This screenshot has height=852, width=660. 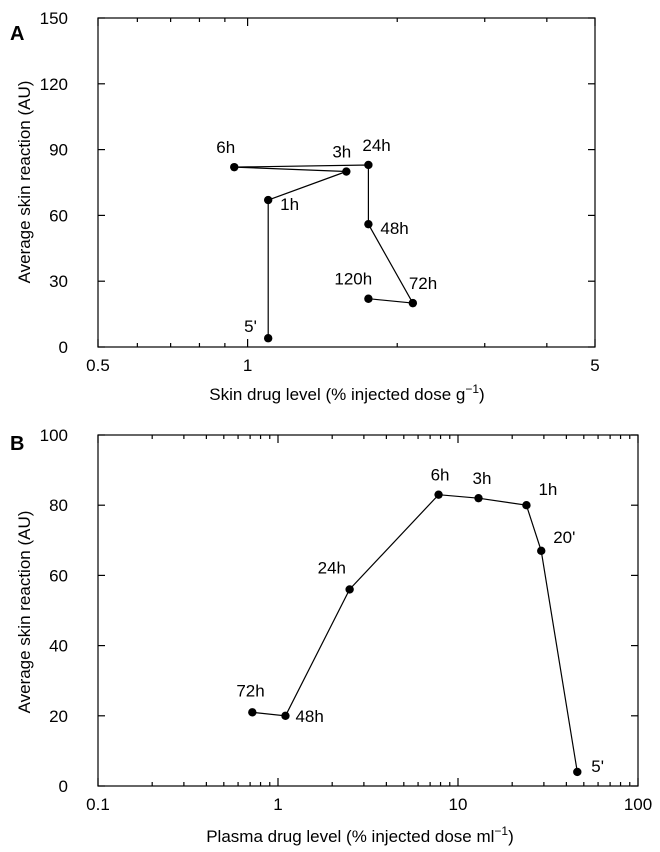 I want to click on panel-a-point-label: 1h, so click(x=289, y=204).